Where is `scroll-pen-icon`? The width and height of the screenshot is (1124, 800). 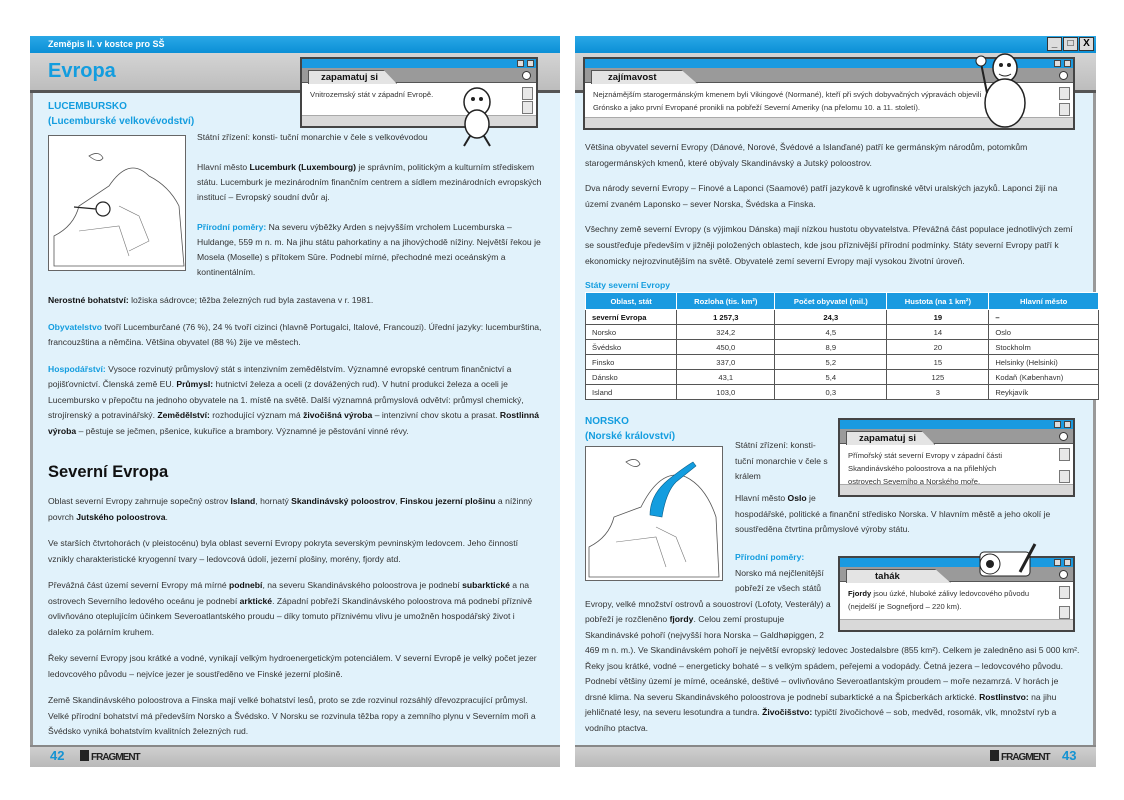
scroll-pen-icon is located at coordinates (1008, 560).